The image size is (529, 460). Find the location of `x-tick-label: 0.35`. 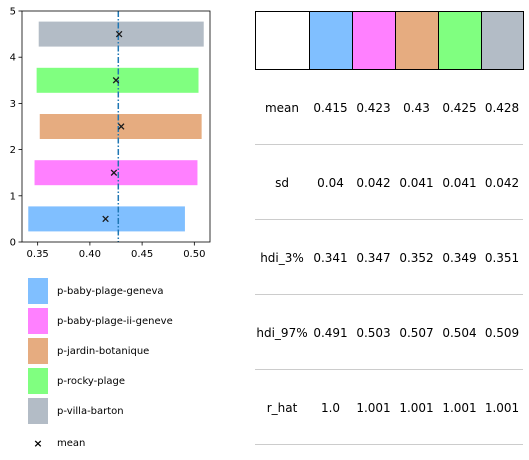

x-tick-label: 0.35 is located at coordinates (38, 254).